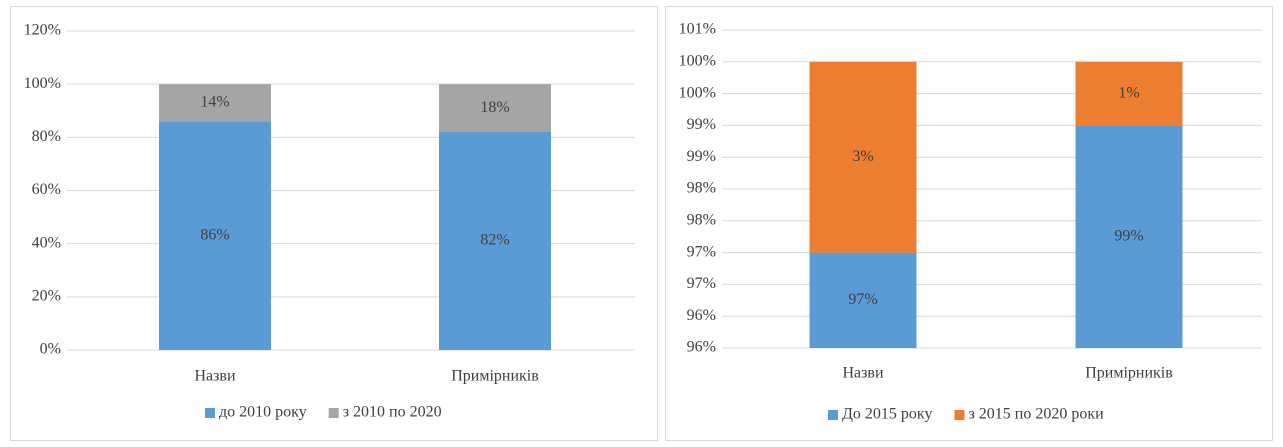 The width and height of the screenshot is (1283, 447). Describe the element at coordinates (887, 414) in the screenshot. I see `legend-label: До 2015 року` at that location.